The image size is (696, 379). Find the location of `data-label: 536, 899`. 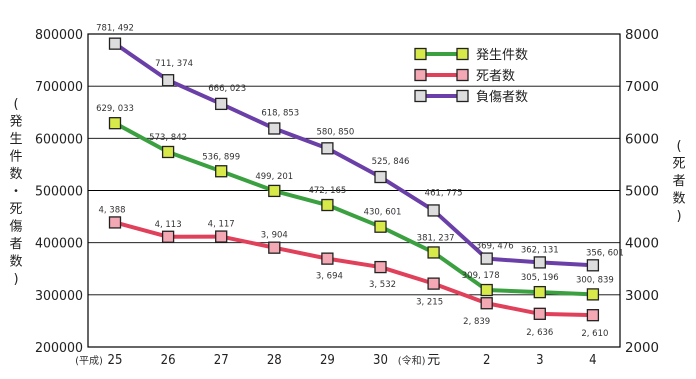

data-label: 536, 899 is located at coordinates (221, 157).